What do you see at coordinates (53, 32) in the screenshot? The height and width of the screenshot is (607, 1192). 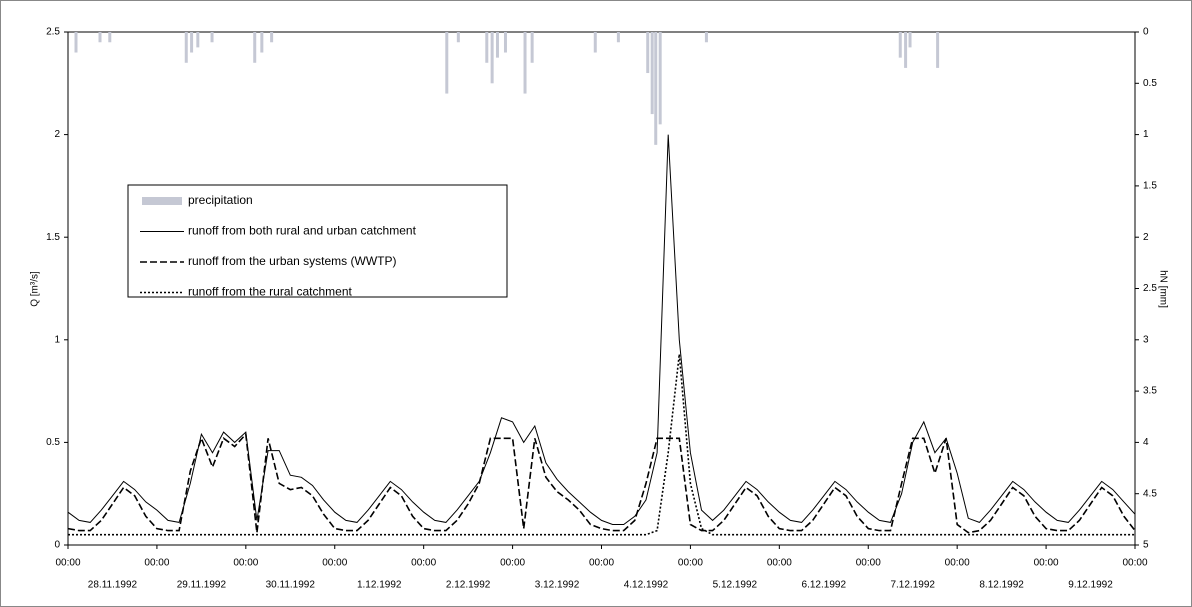 I see `y-tick-label: 2.5` at bounding box center [53, 32].